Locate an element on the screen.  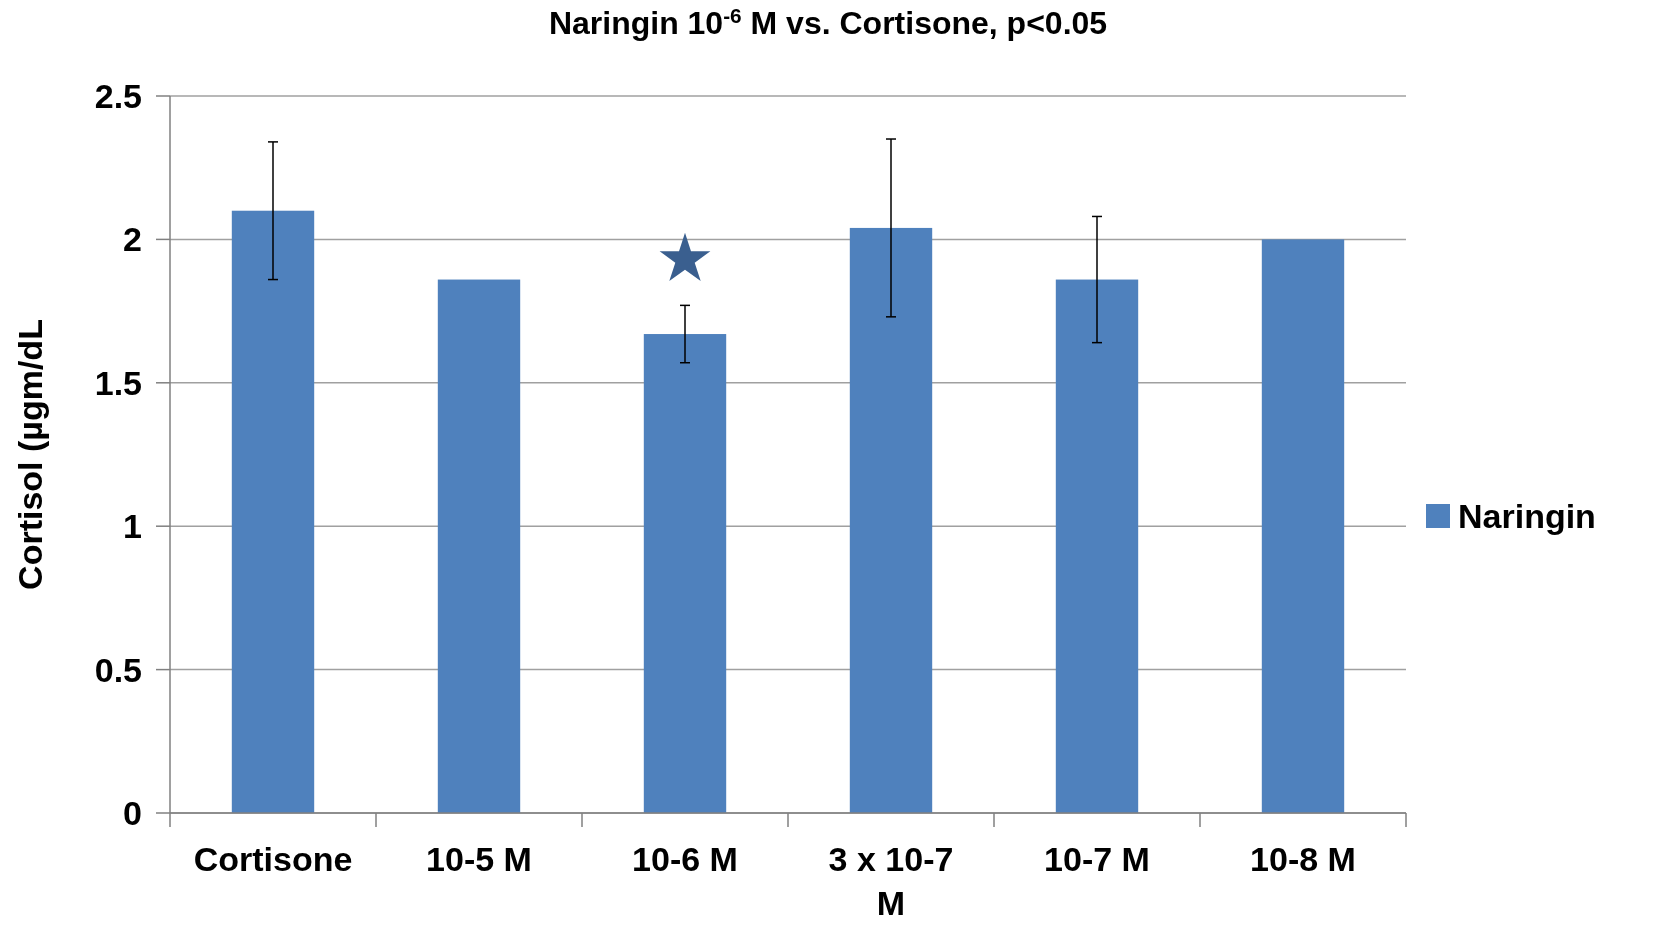
x-tick-label: 10-5 M is located at coordinates (479, 859).